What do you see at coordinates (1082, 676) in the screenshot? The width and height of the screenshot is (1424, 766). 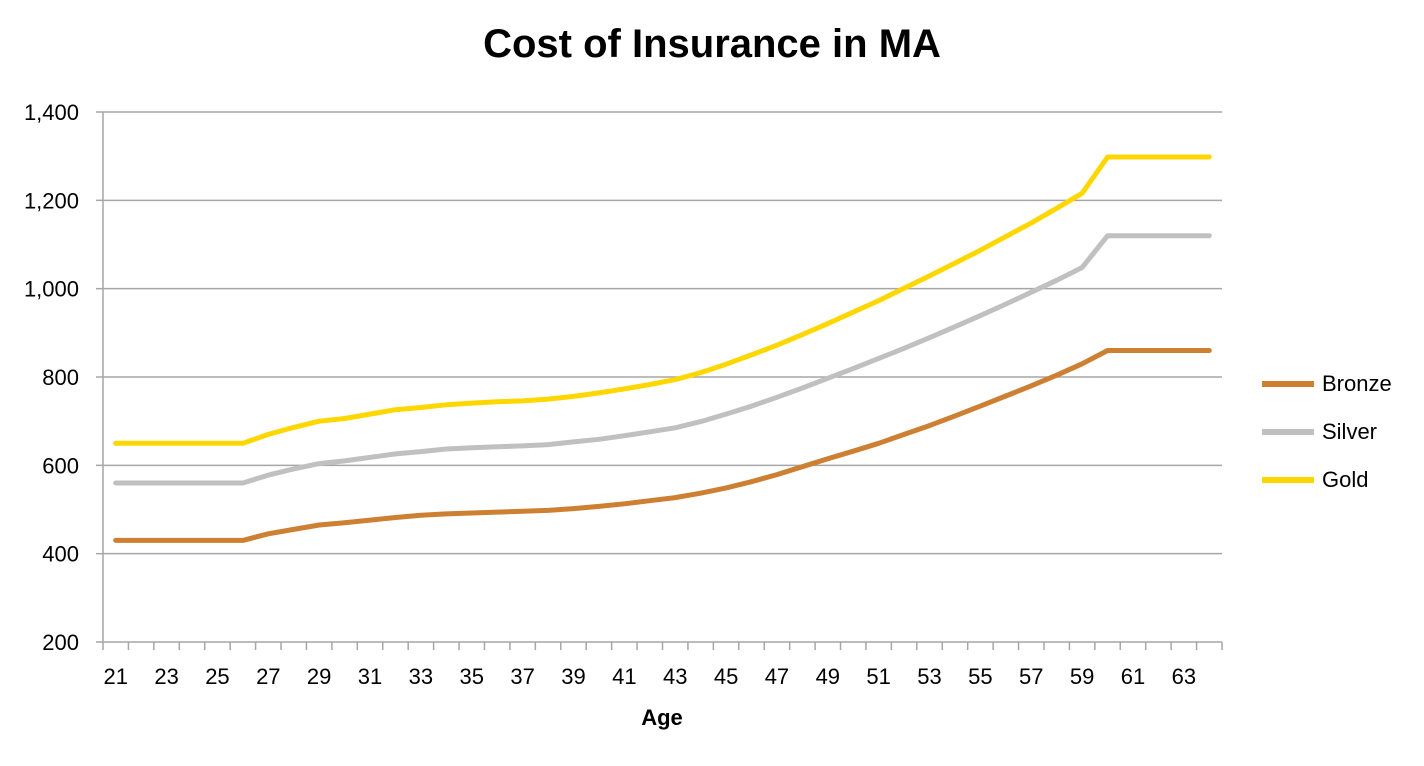 I see `x-tick-label: 59` at bounding box center [1082, 676].